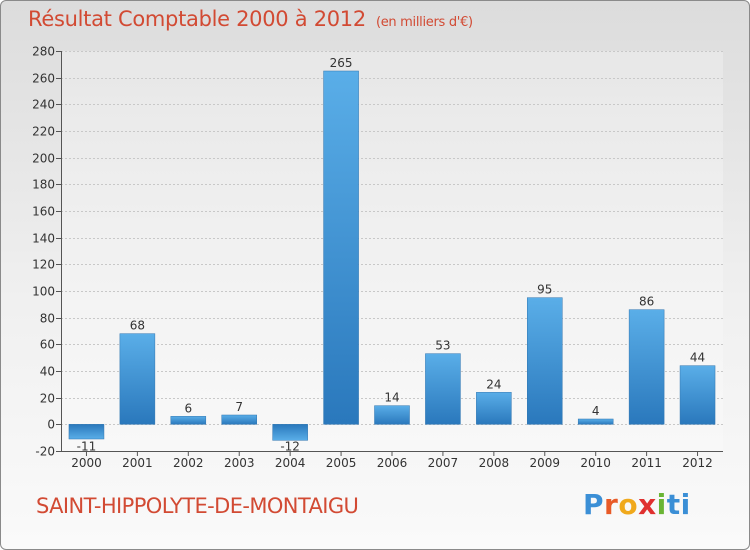  Describe the element at coordinates (341, 63) in the screenshot. I see `value-label: 265` at that location.